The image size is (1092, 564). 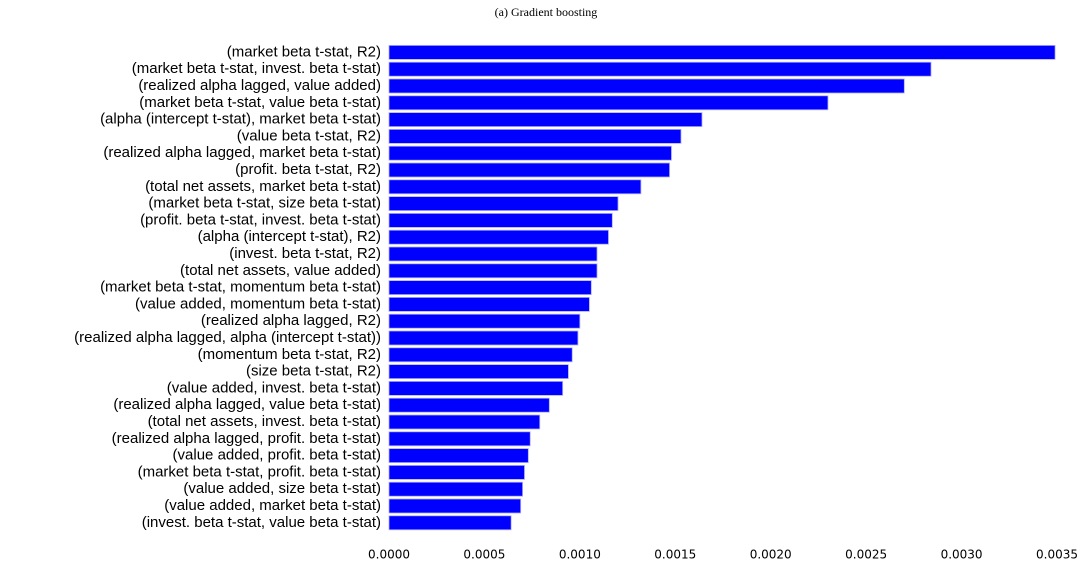 I want to click on x-tick-label: 0.0015, so click(x=675, y=555).